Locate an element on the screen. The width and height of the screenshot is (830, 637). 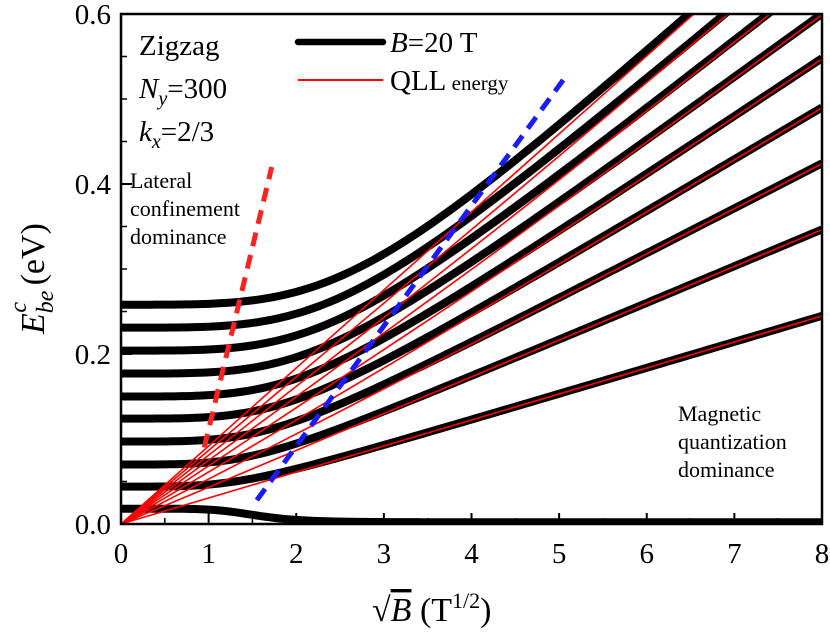
annotation-magnetic-line2: quantization is located at coordinates (732, 441).